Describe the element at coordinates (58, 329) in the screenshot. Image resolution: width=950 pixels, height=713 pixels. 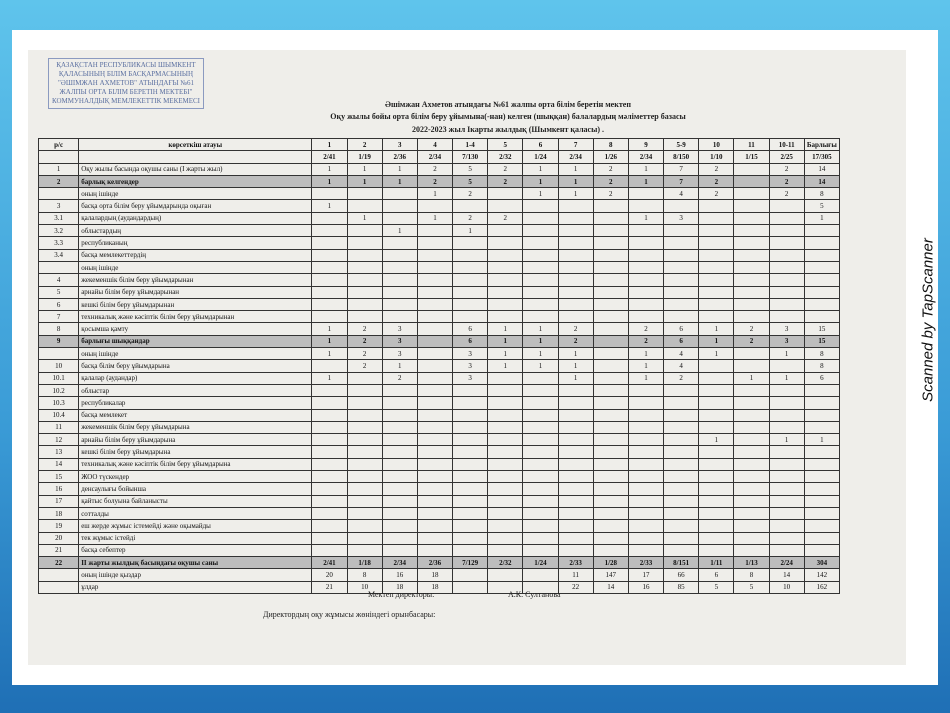
I see `row-number: 8` at that location.